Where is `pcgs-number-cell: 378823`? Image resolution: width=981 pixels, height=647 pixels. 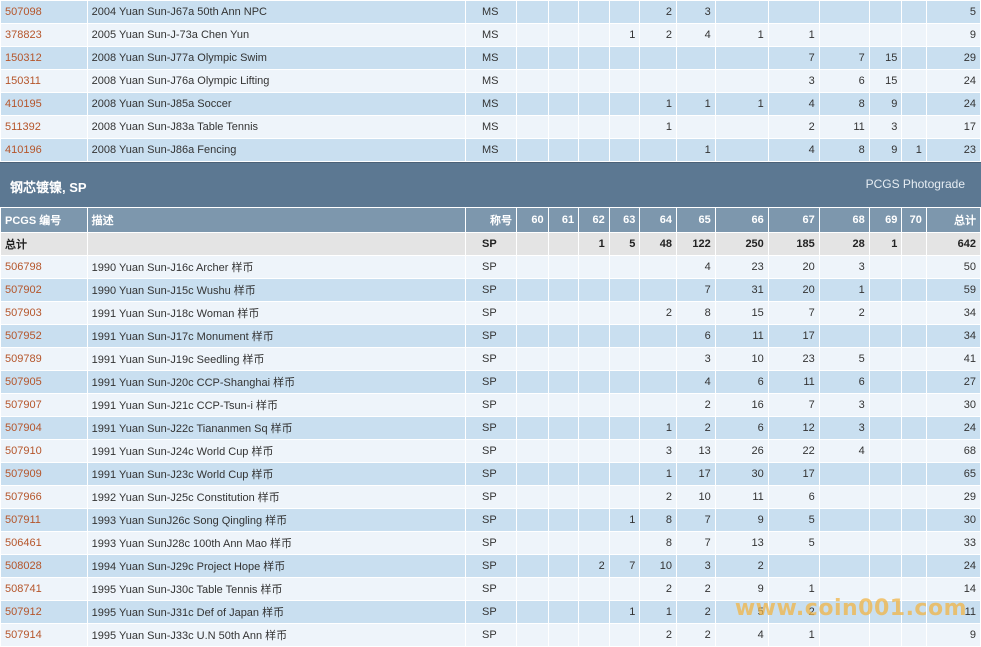 pcgs-number-cell: 378823 is located at coordinates (44, 35).